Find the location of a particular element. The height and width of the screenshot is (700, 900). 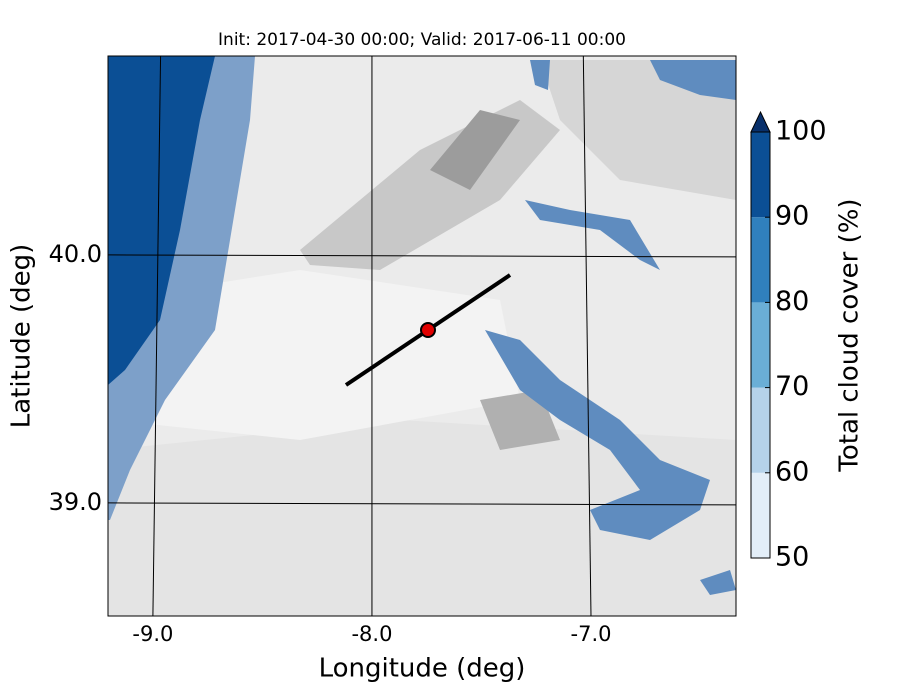

y-axis-label: Latitude (deg) is located at coordinates (22, 336).